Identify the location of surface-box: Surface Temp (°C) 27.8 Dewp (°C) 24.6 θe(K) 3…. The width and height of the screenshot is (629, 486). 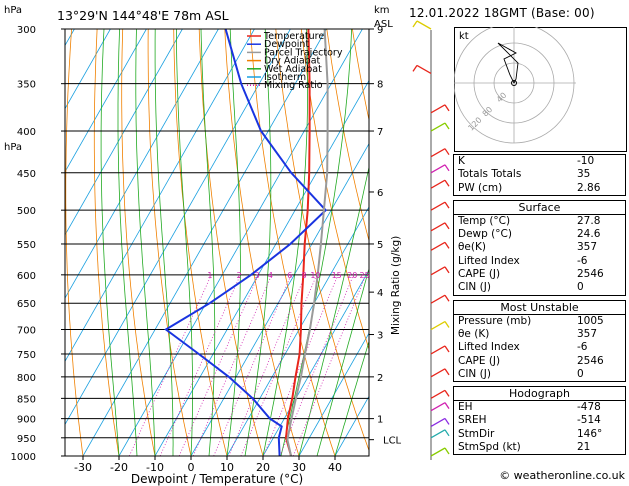
(539, 247).